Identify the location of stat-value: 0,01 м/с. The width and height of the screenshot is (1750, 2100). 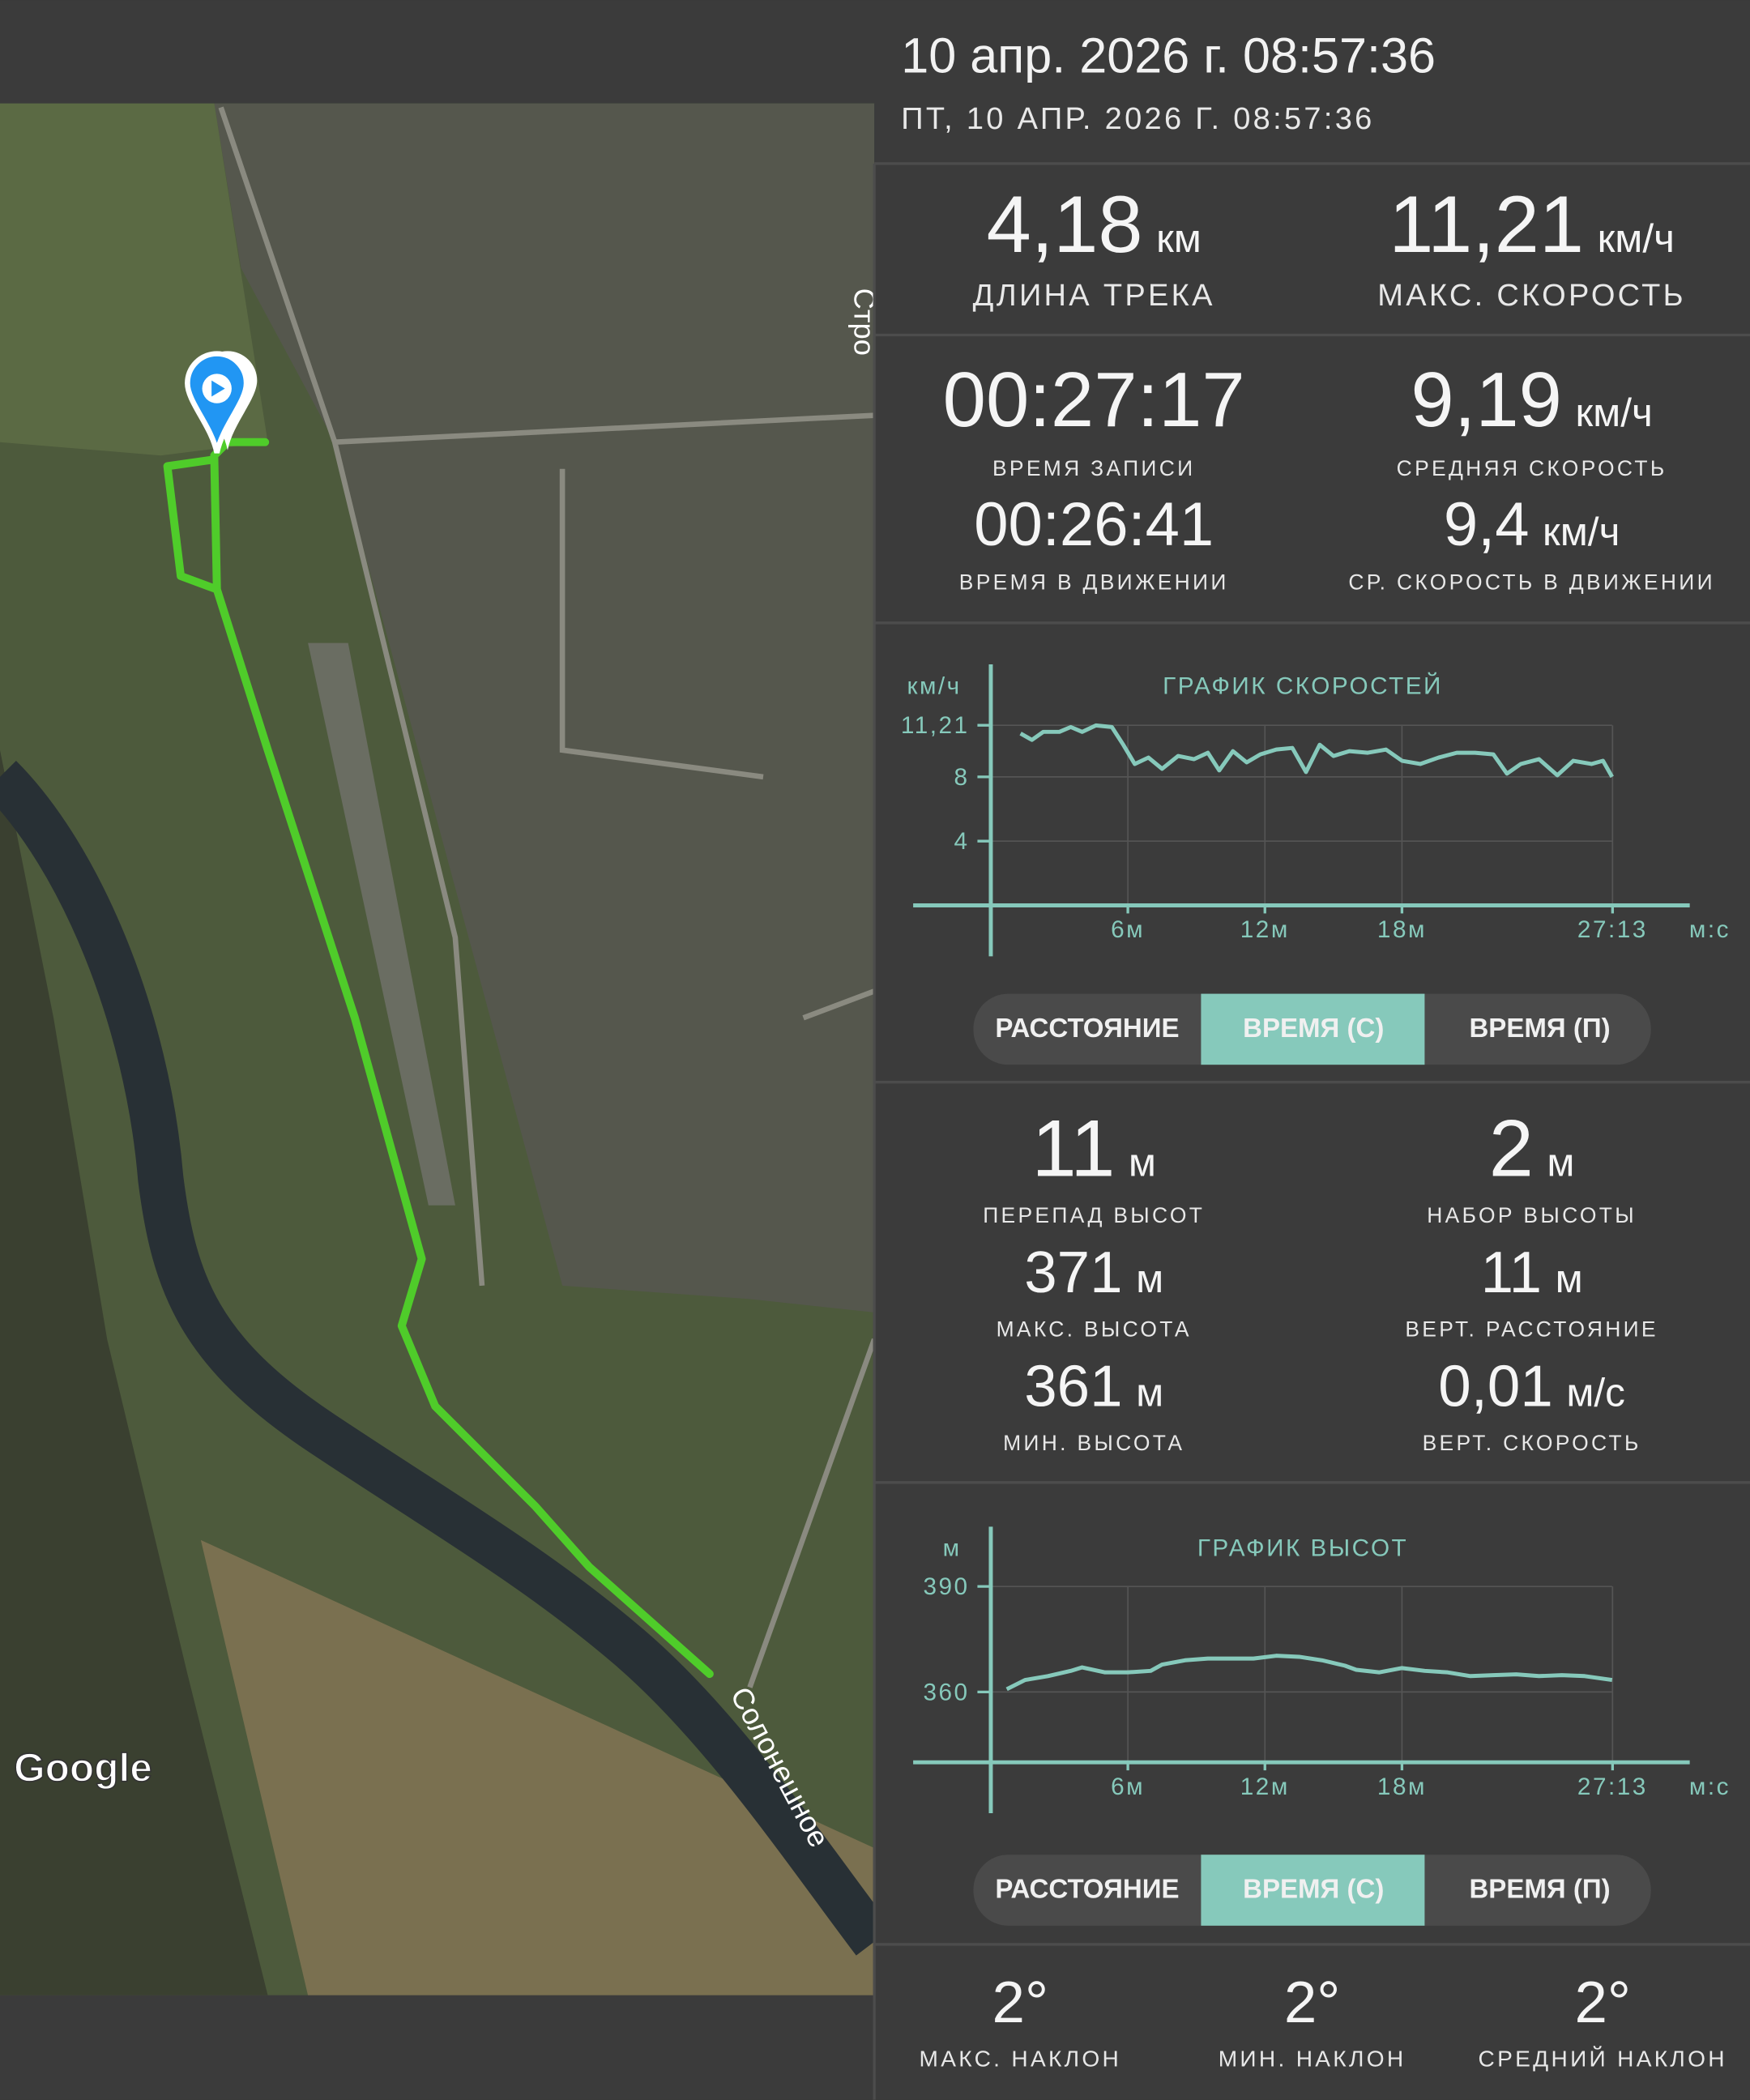
(1531, 1386).